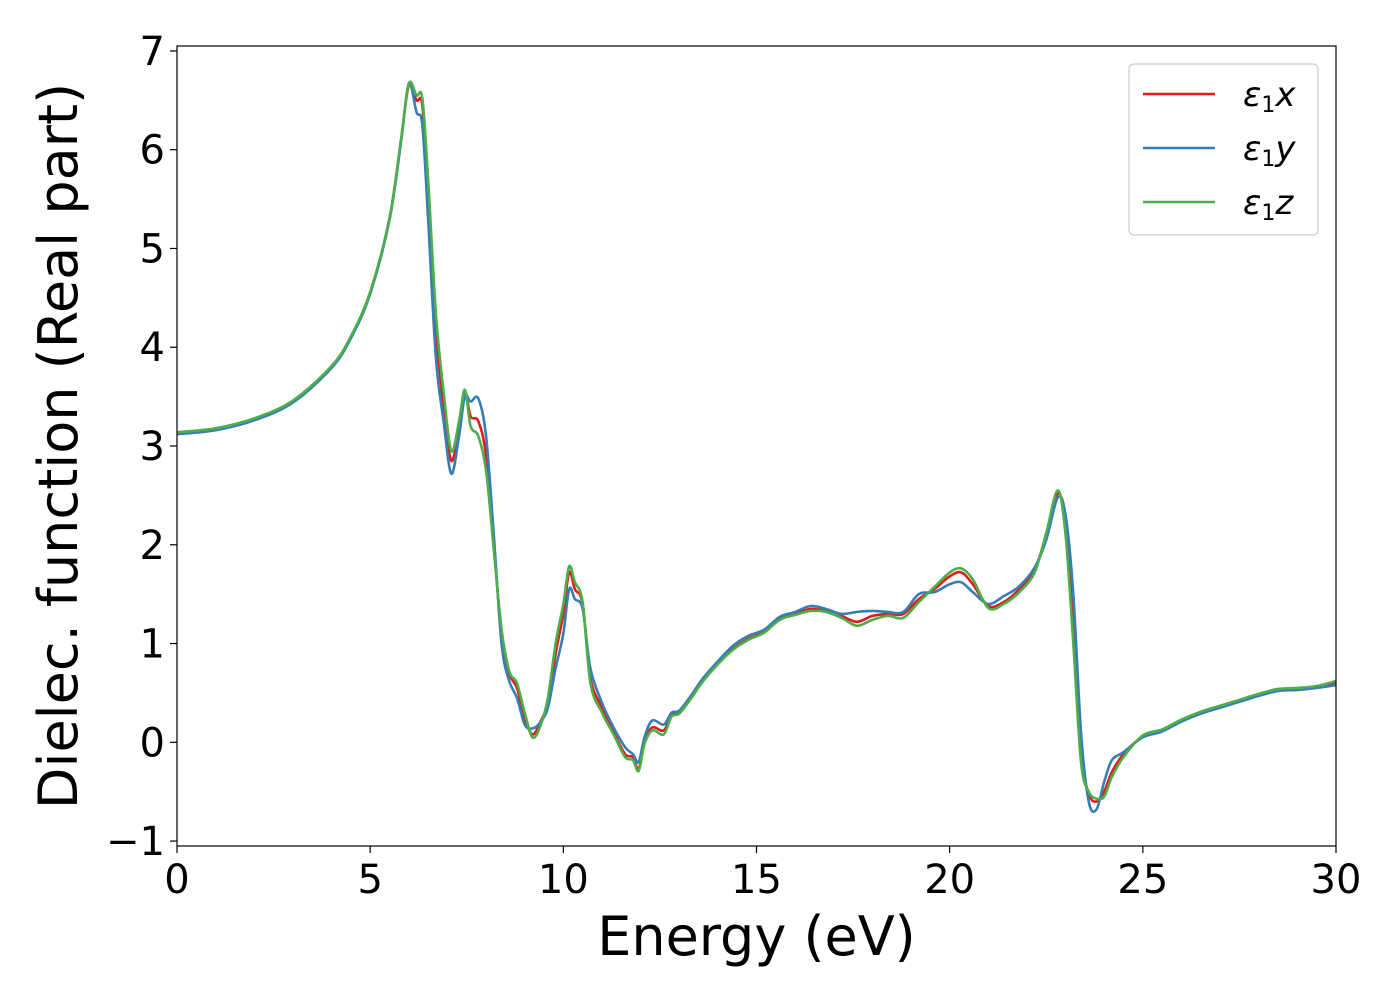  What do you see at coordinates (176, 880) in the screenshot?
I see `x-tick-label: 0` at bounding box center [176, 880].